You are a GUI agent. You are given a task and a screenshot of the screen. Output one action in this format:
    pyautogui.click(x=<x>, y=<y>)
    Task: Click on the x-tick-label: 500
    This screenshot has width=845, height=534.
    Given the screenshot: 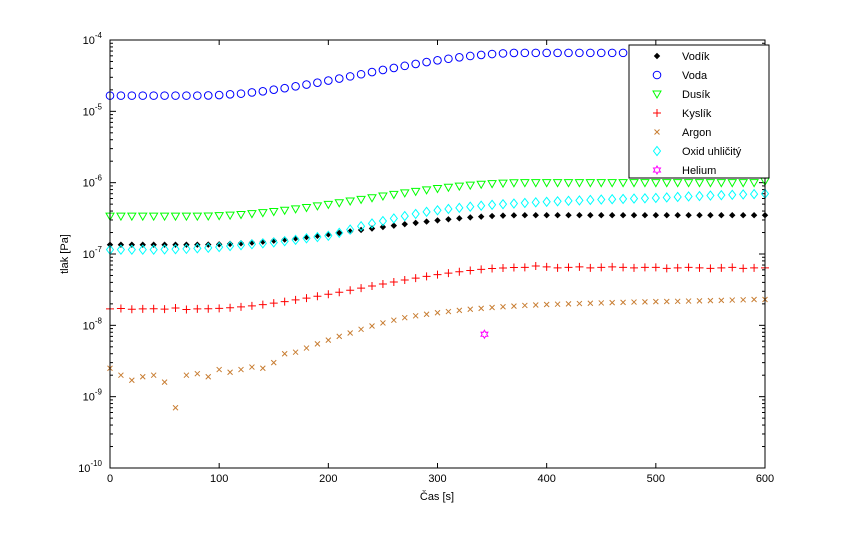 What is the action you would take?
    pyautogui.click(x=656, y=479)
    